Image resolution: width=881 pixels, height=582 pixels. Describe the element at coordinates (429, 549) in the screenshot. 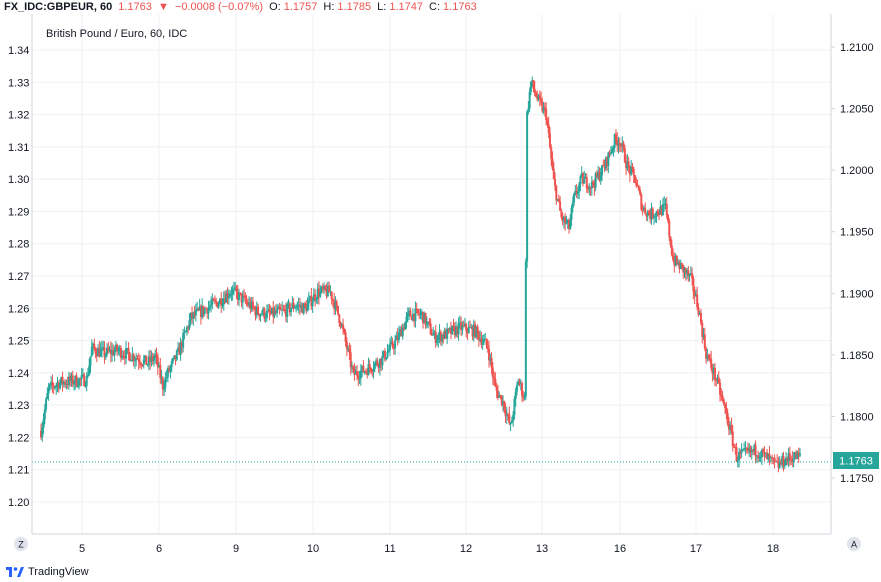

I see `time-axis: 5 6 9 10 11 12 13 16 17 18` at that location.